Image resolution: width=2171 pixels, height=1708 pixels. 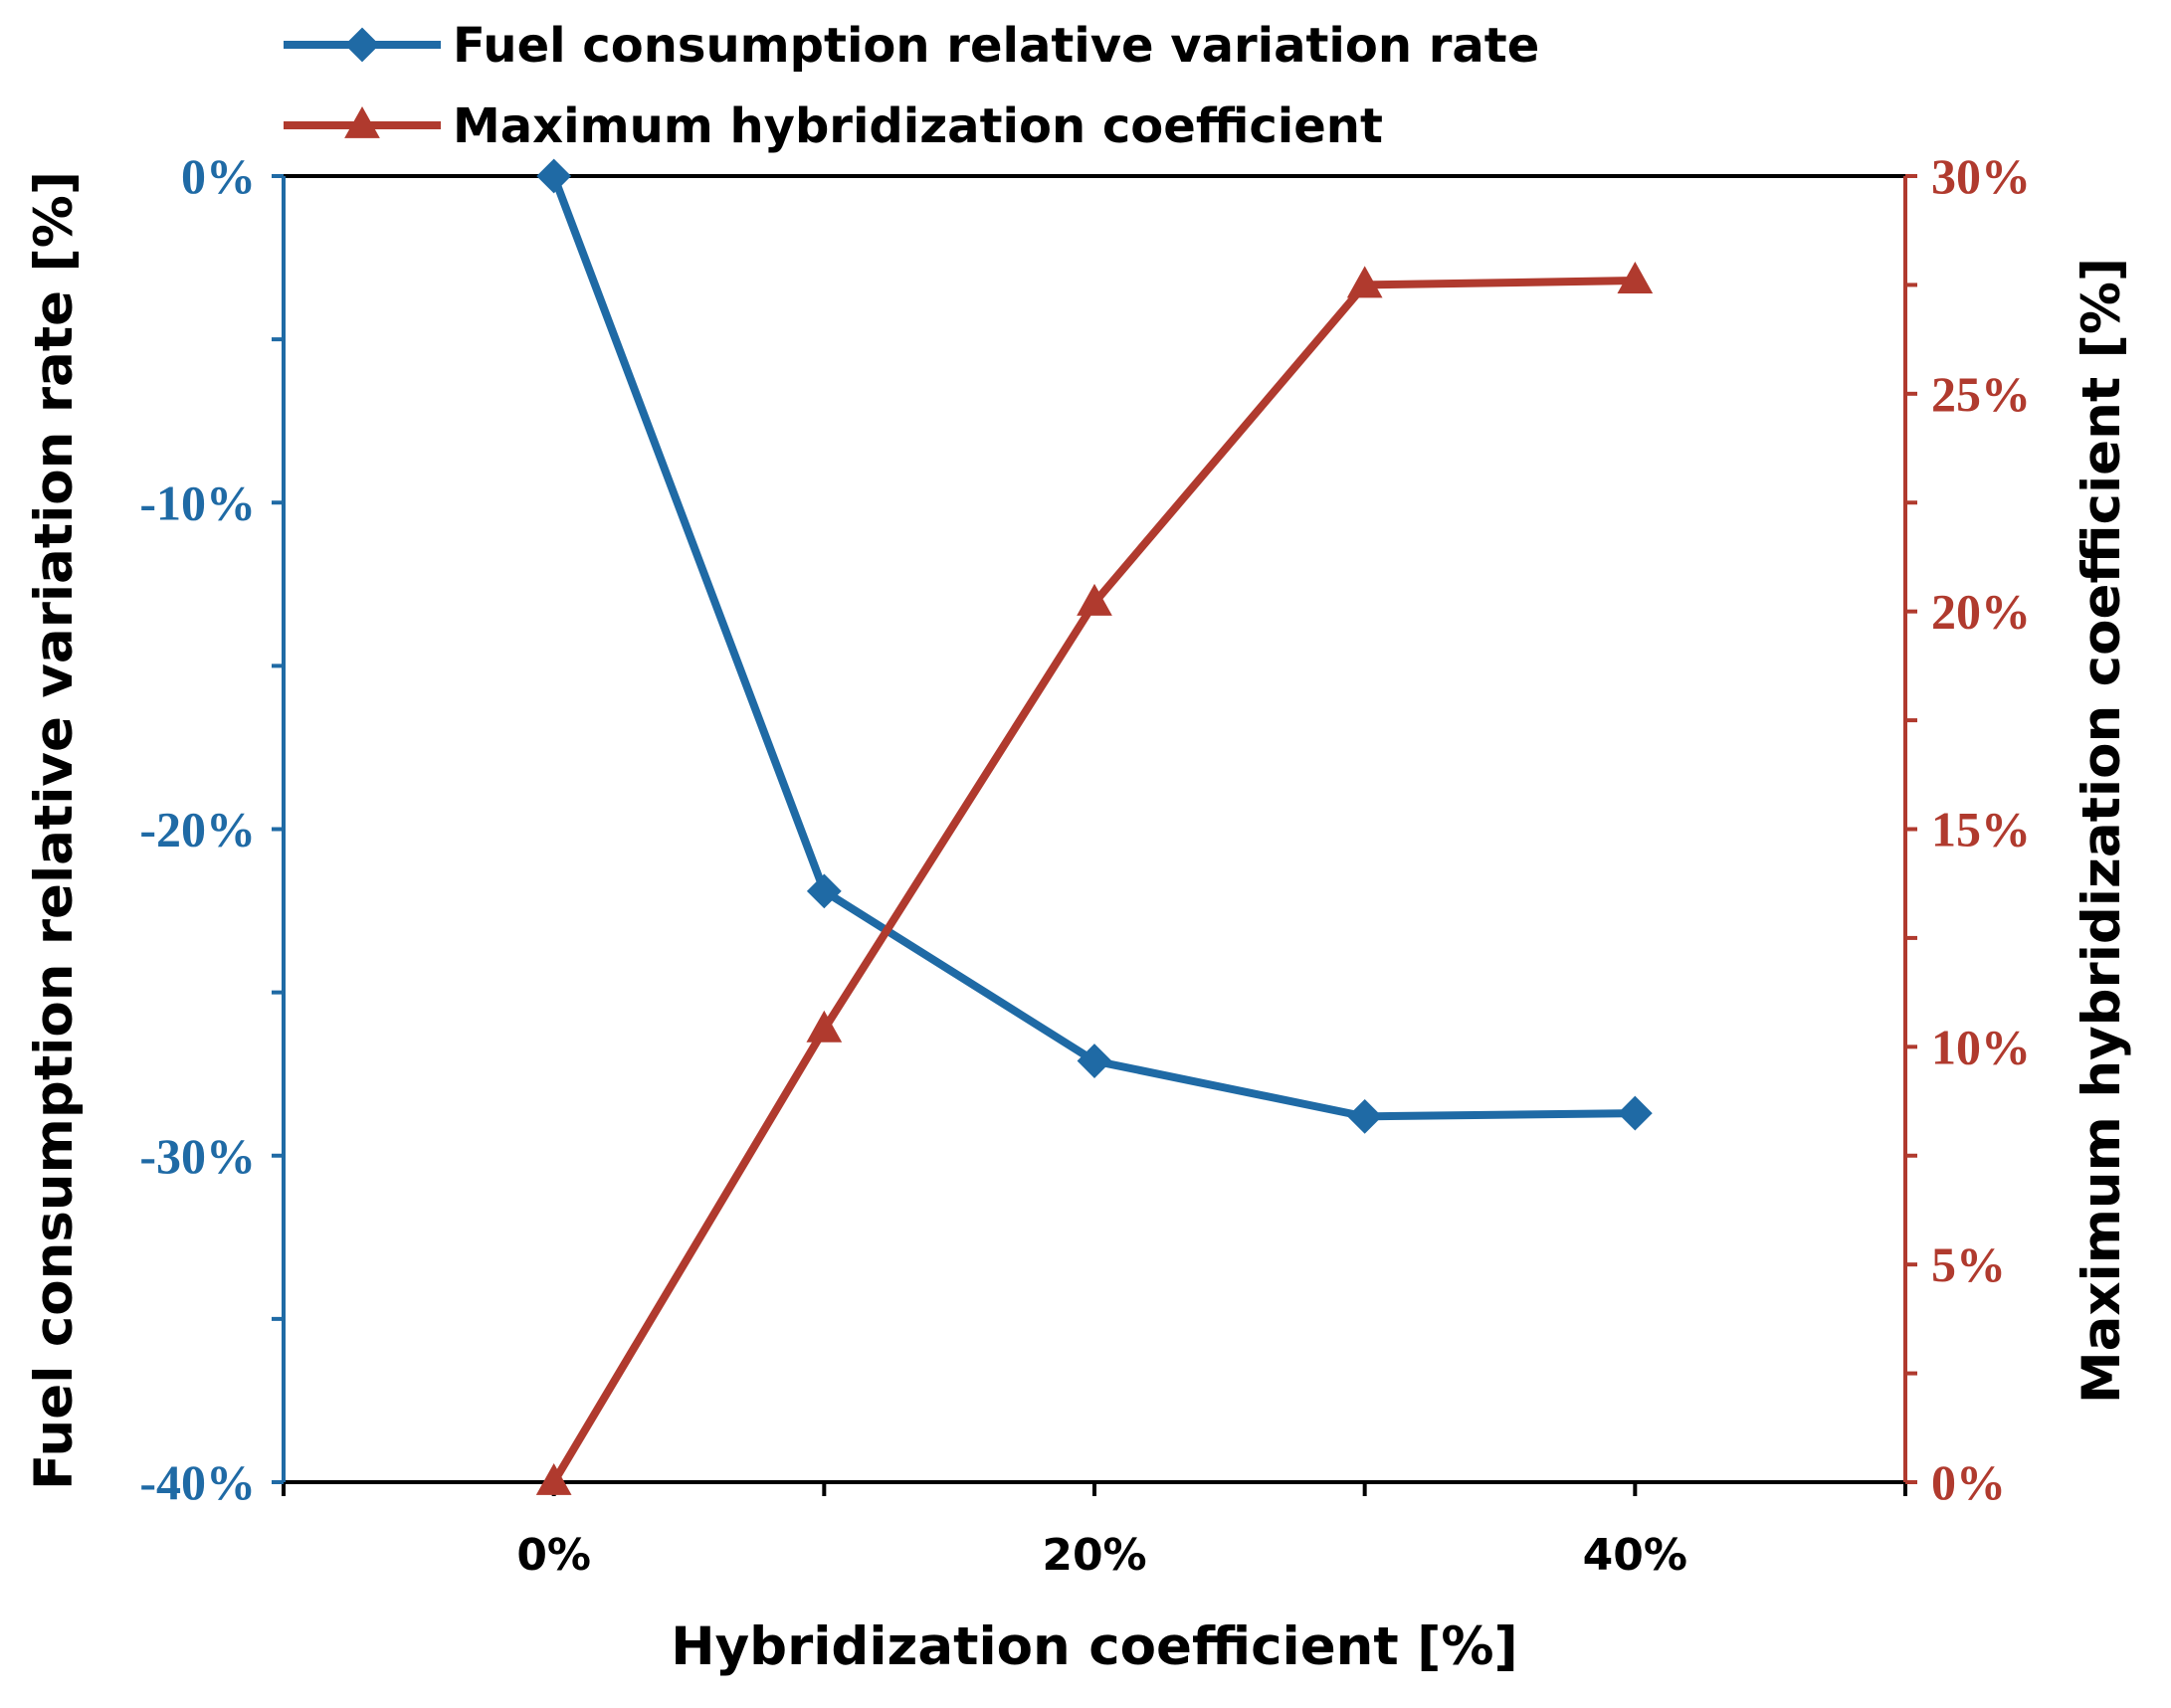 What do you see at coordinates (197, 502) in the screenshot?
I see `y-left-tick-label: -10%` at bounding box center [197, 502].